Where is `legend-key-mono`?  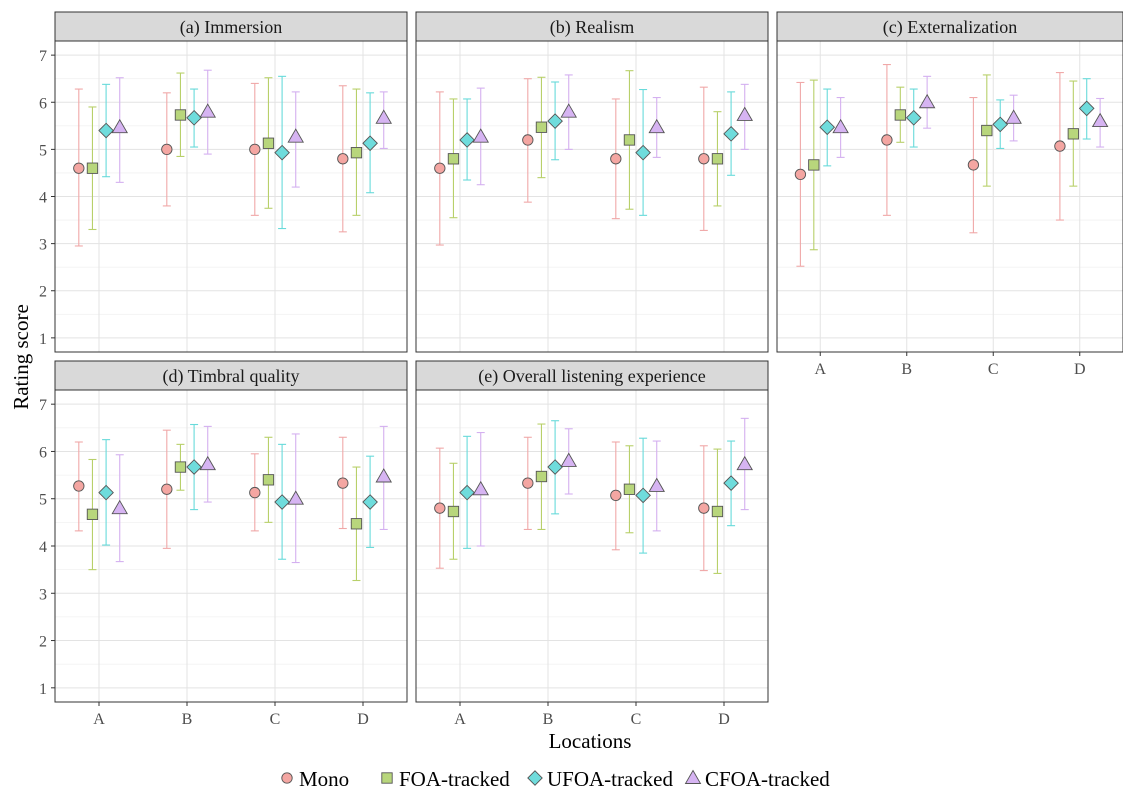 legend-key-mono is located at coordinates (287, 778).